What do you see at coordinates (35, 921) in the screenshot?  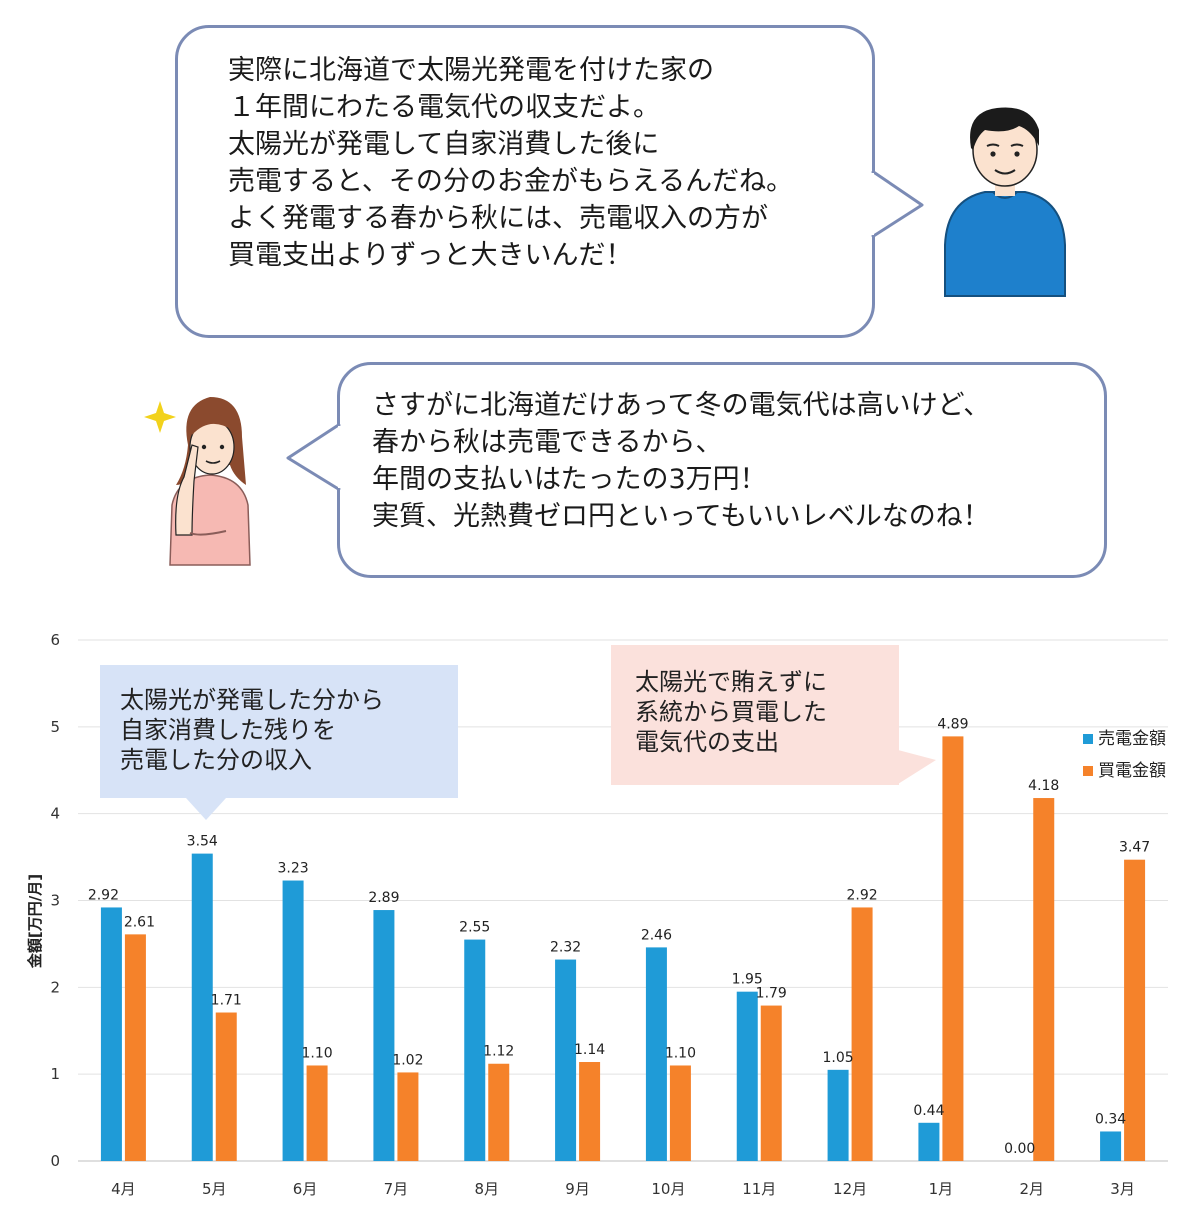 I see `y-axis-label: 金額[万円/月]` at bounding box center [35, 921].